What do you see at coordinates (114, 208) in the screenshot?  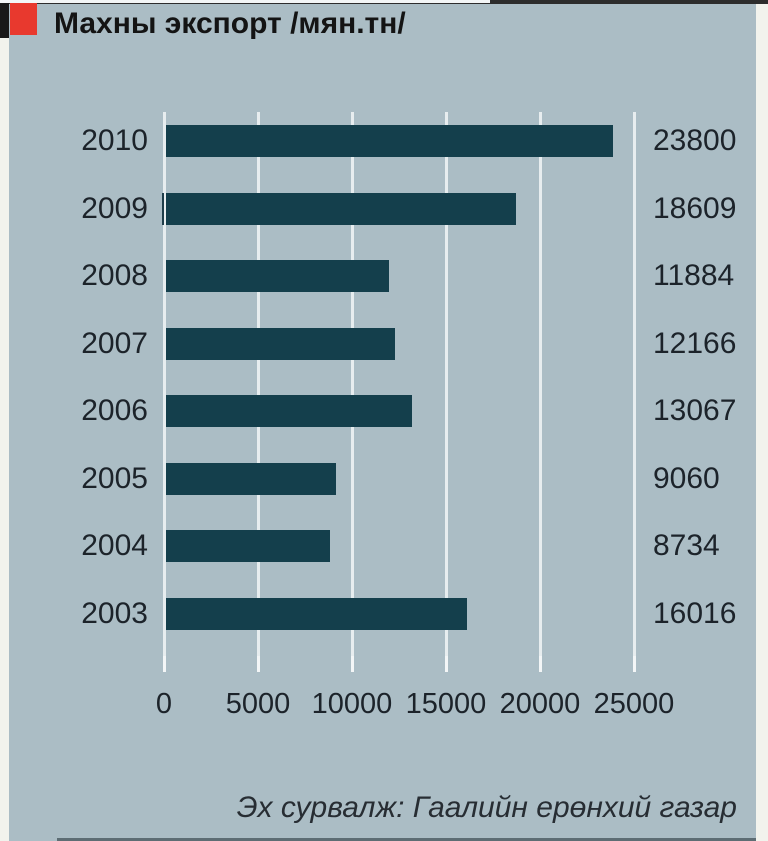 I see `category-label: 2009` at bounding box center [114, 208].